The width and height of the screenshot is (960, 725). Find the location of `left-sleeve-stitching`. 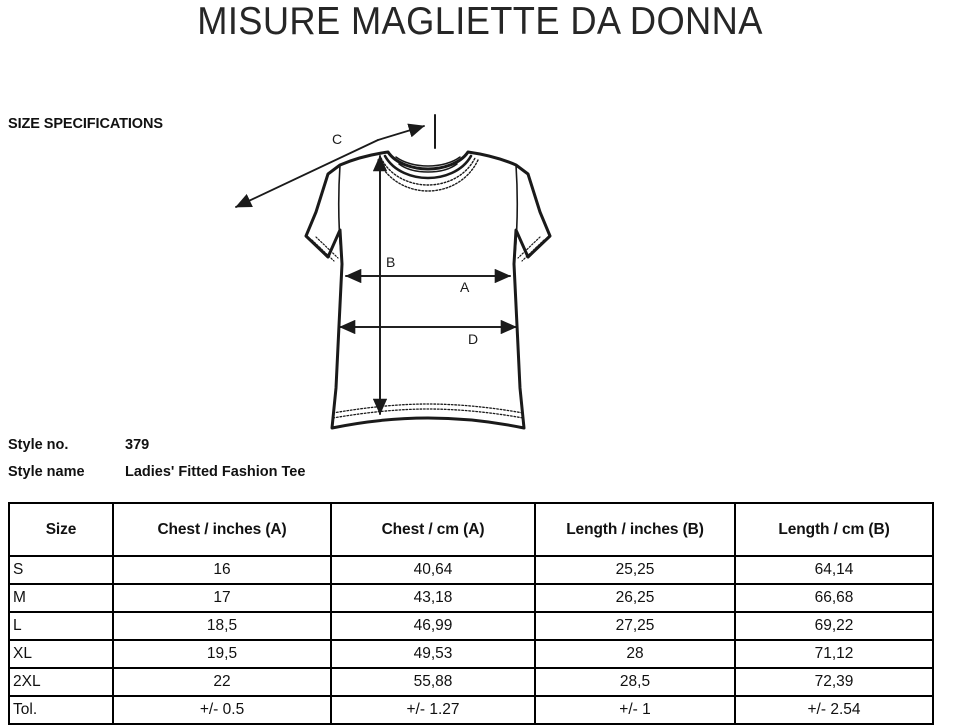

left-sleeve-stitching is located at coordinates (325, 249).